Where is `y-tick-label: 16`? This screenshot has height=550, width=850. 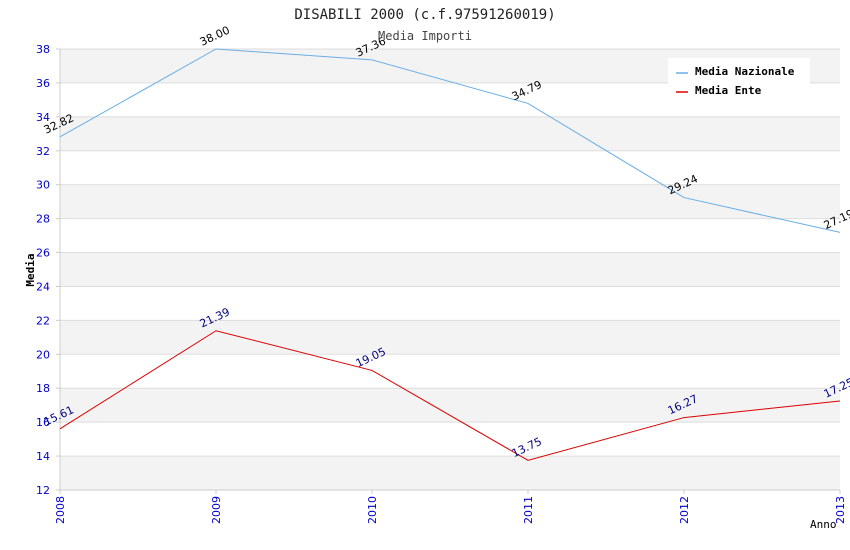
y-tick-label: 16 is located at coordinates (43, 422).